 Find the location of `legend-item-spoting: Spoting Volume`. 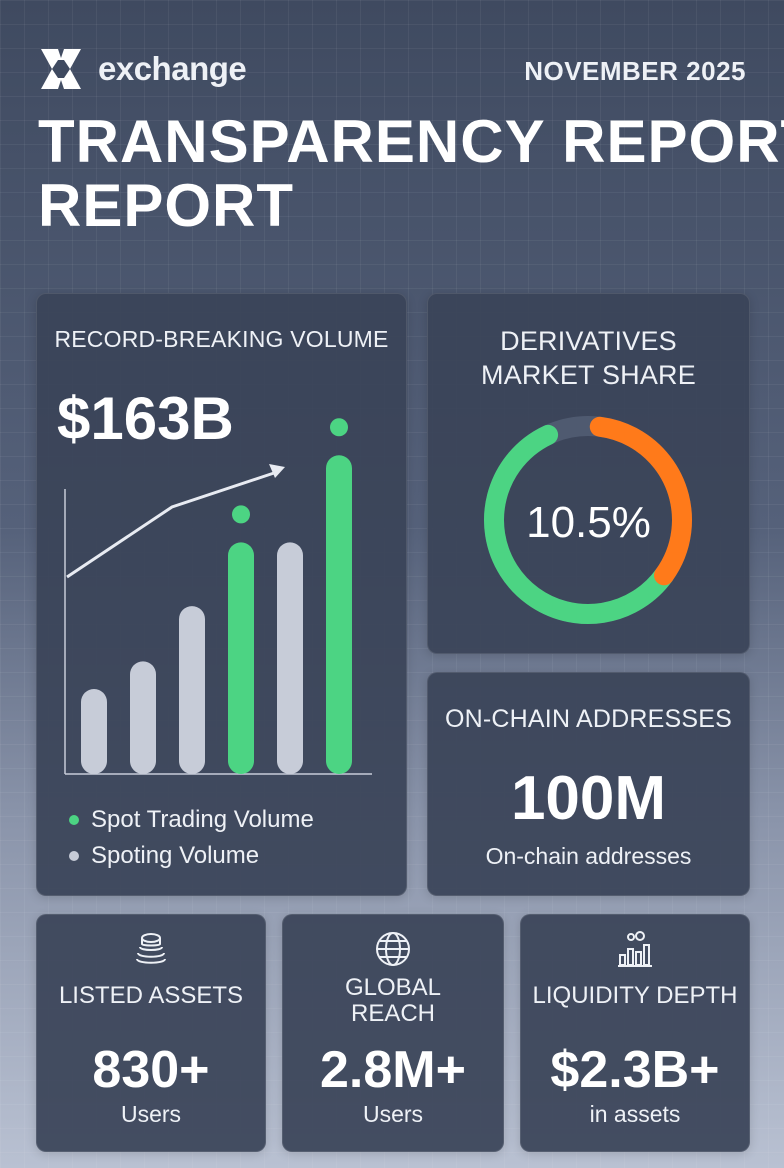

legend-item-spoting: Spoting Volume is located at coordinates (191, 856).